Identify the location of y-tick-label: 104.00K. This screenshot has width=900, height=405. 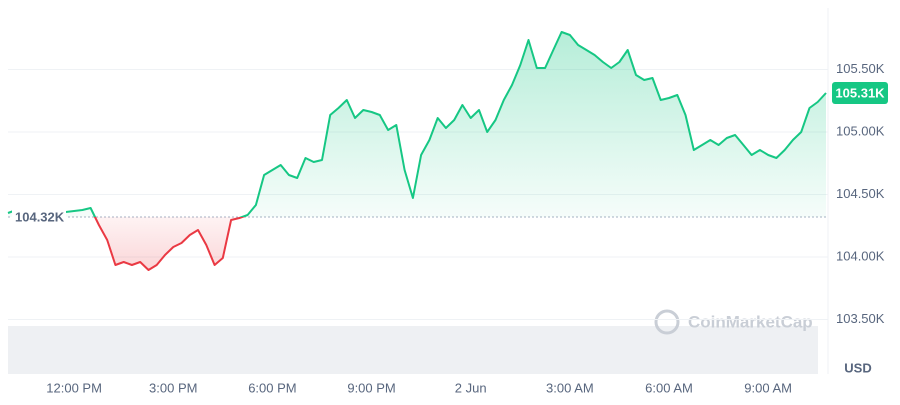
(860, 255).